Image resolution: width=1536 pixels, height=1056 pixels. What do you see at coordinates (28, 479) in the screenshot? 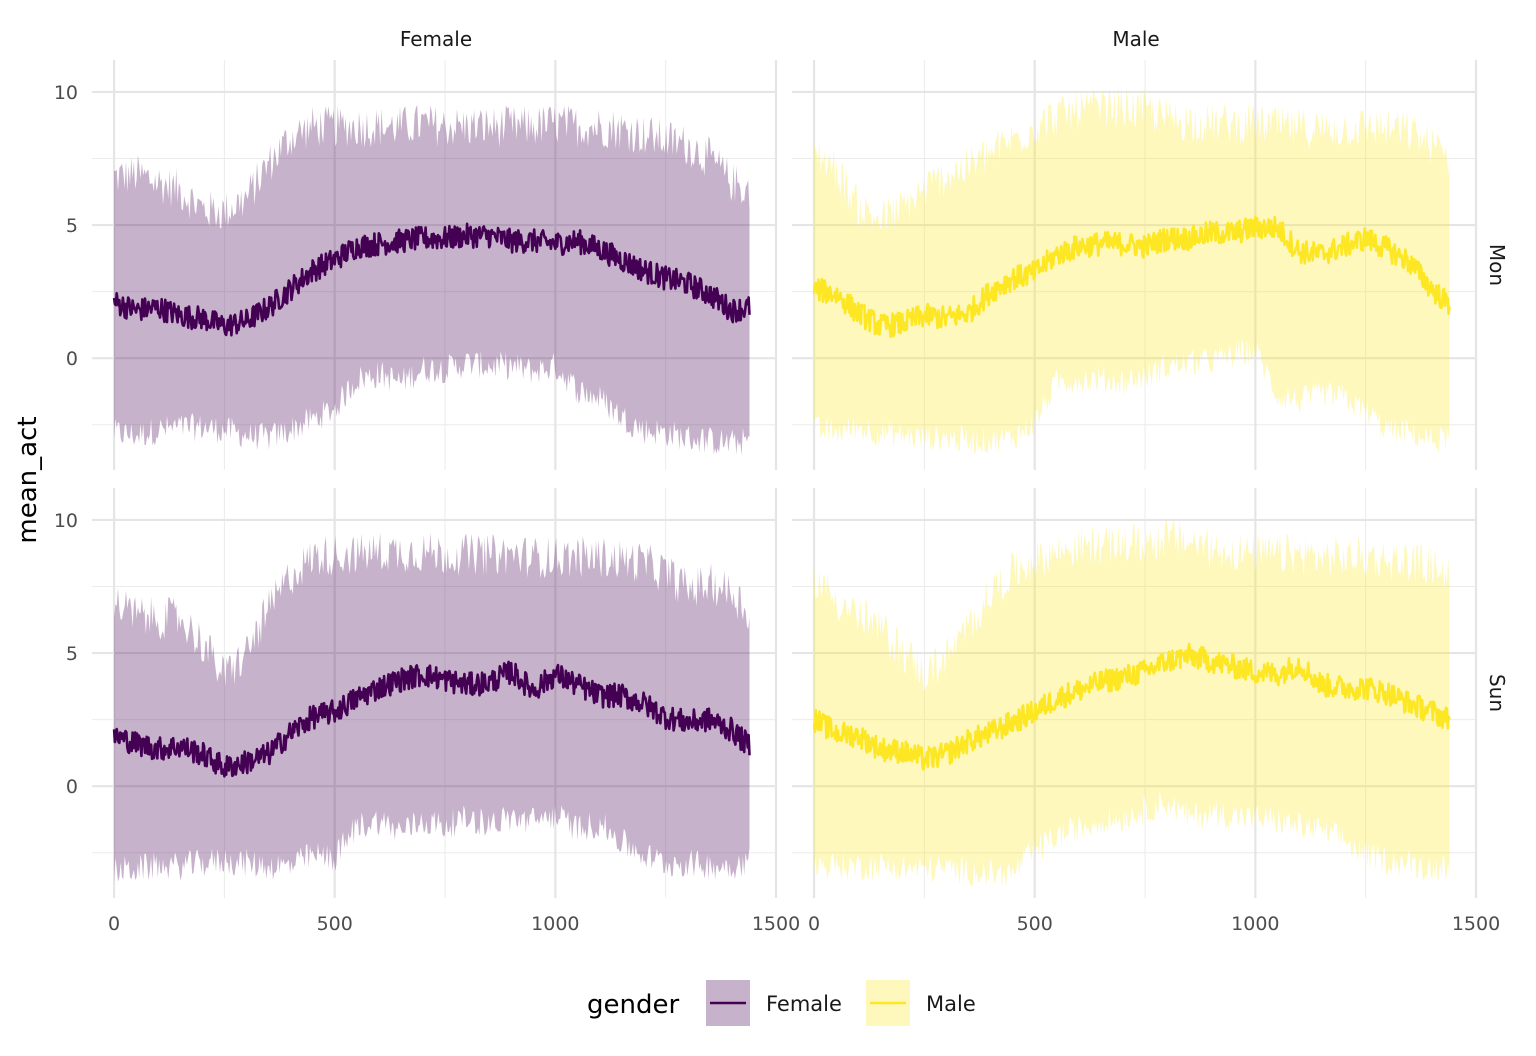
I see `y-axis-title: mean_act` at bounding box center [28, 479].